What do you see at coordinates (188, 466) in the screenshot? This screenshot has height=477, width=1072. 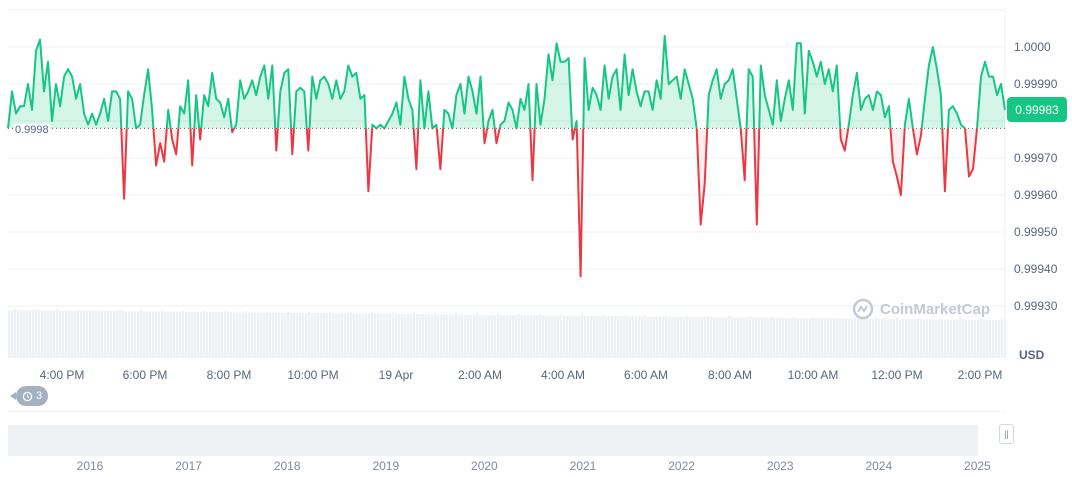 I see `navigator-year-label: 2017` at bounding box center [188, 466].